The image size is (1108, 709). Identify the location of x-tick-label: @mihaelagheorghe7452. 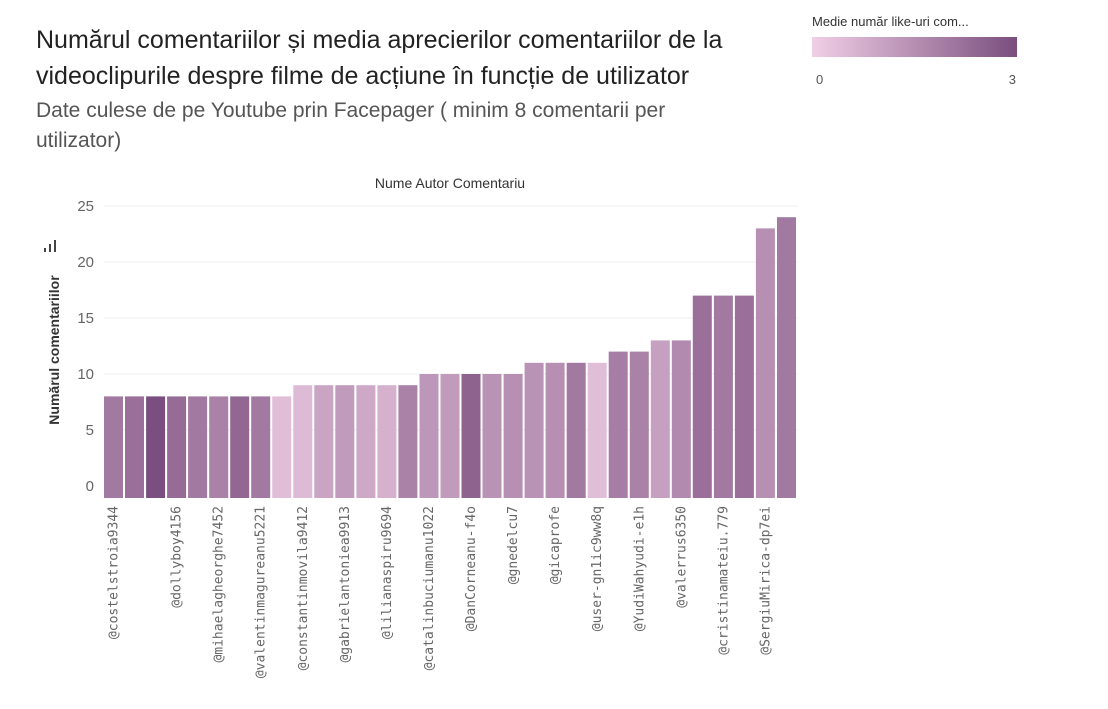
(219, 584).